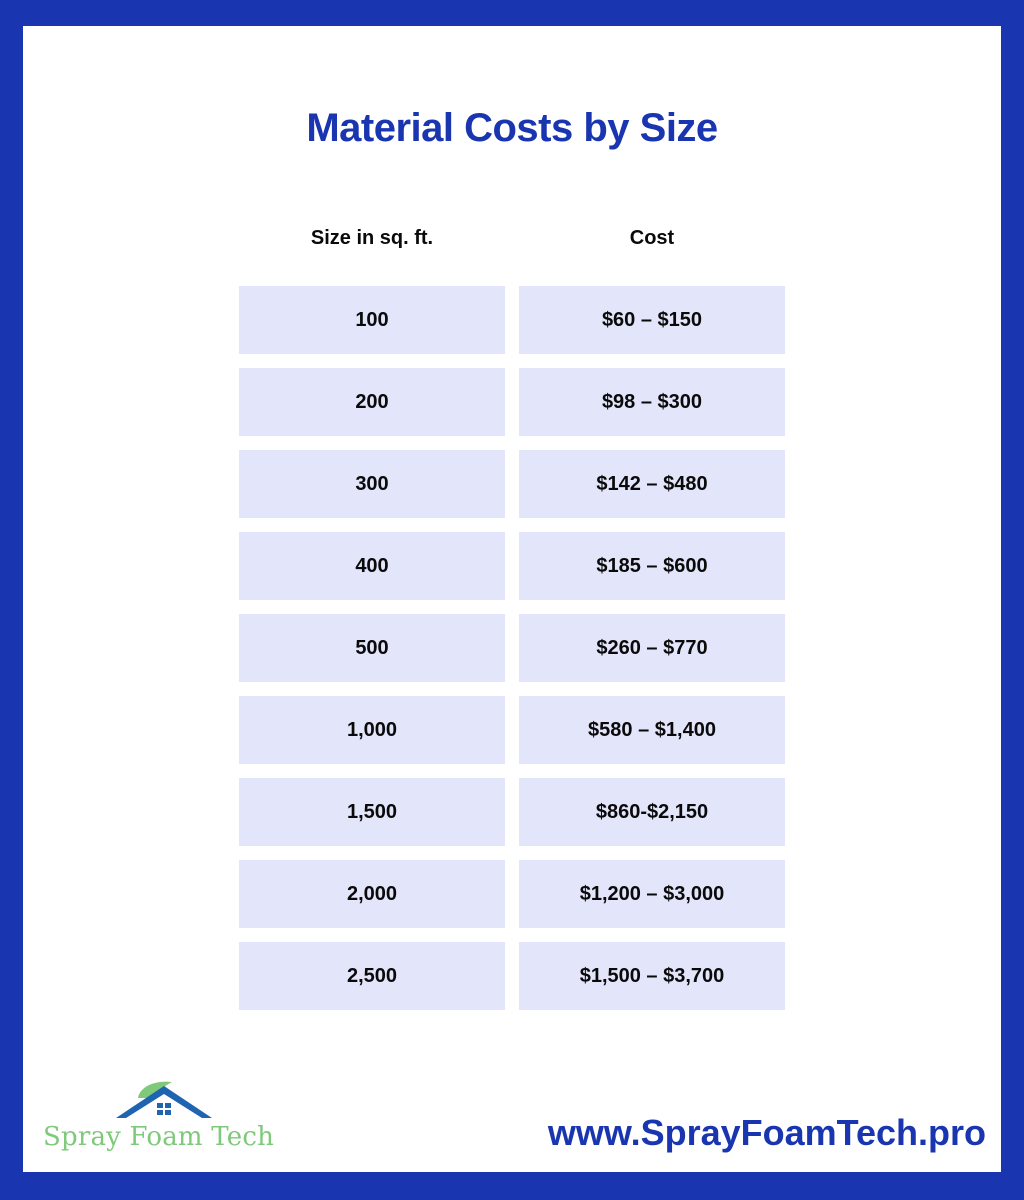 This screenshot has height=1200, width=1024. Describe the element at coordinates (372, 976) in the screenshot. I see `size-cell: 2,500` at that location.